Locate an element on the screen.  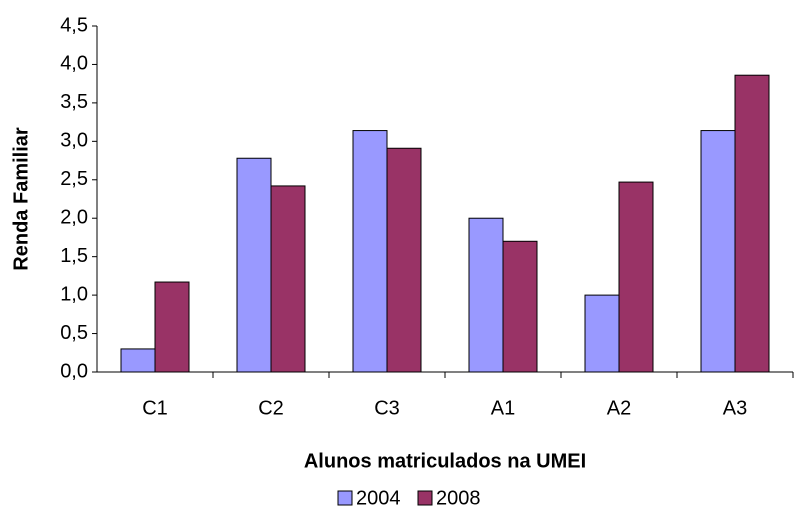
x-tick-label: C1 is located at coordinates (155, 408).